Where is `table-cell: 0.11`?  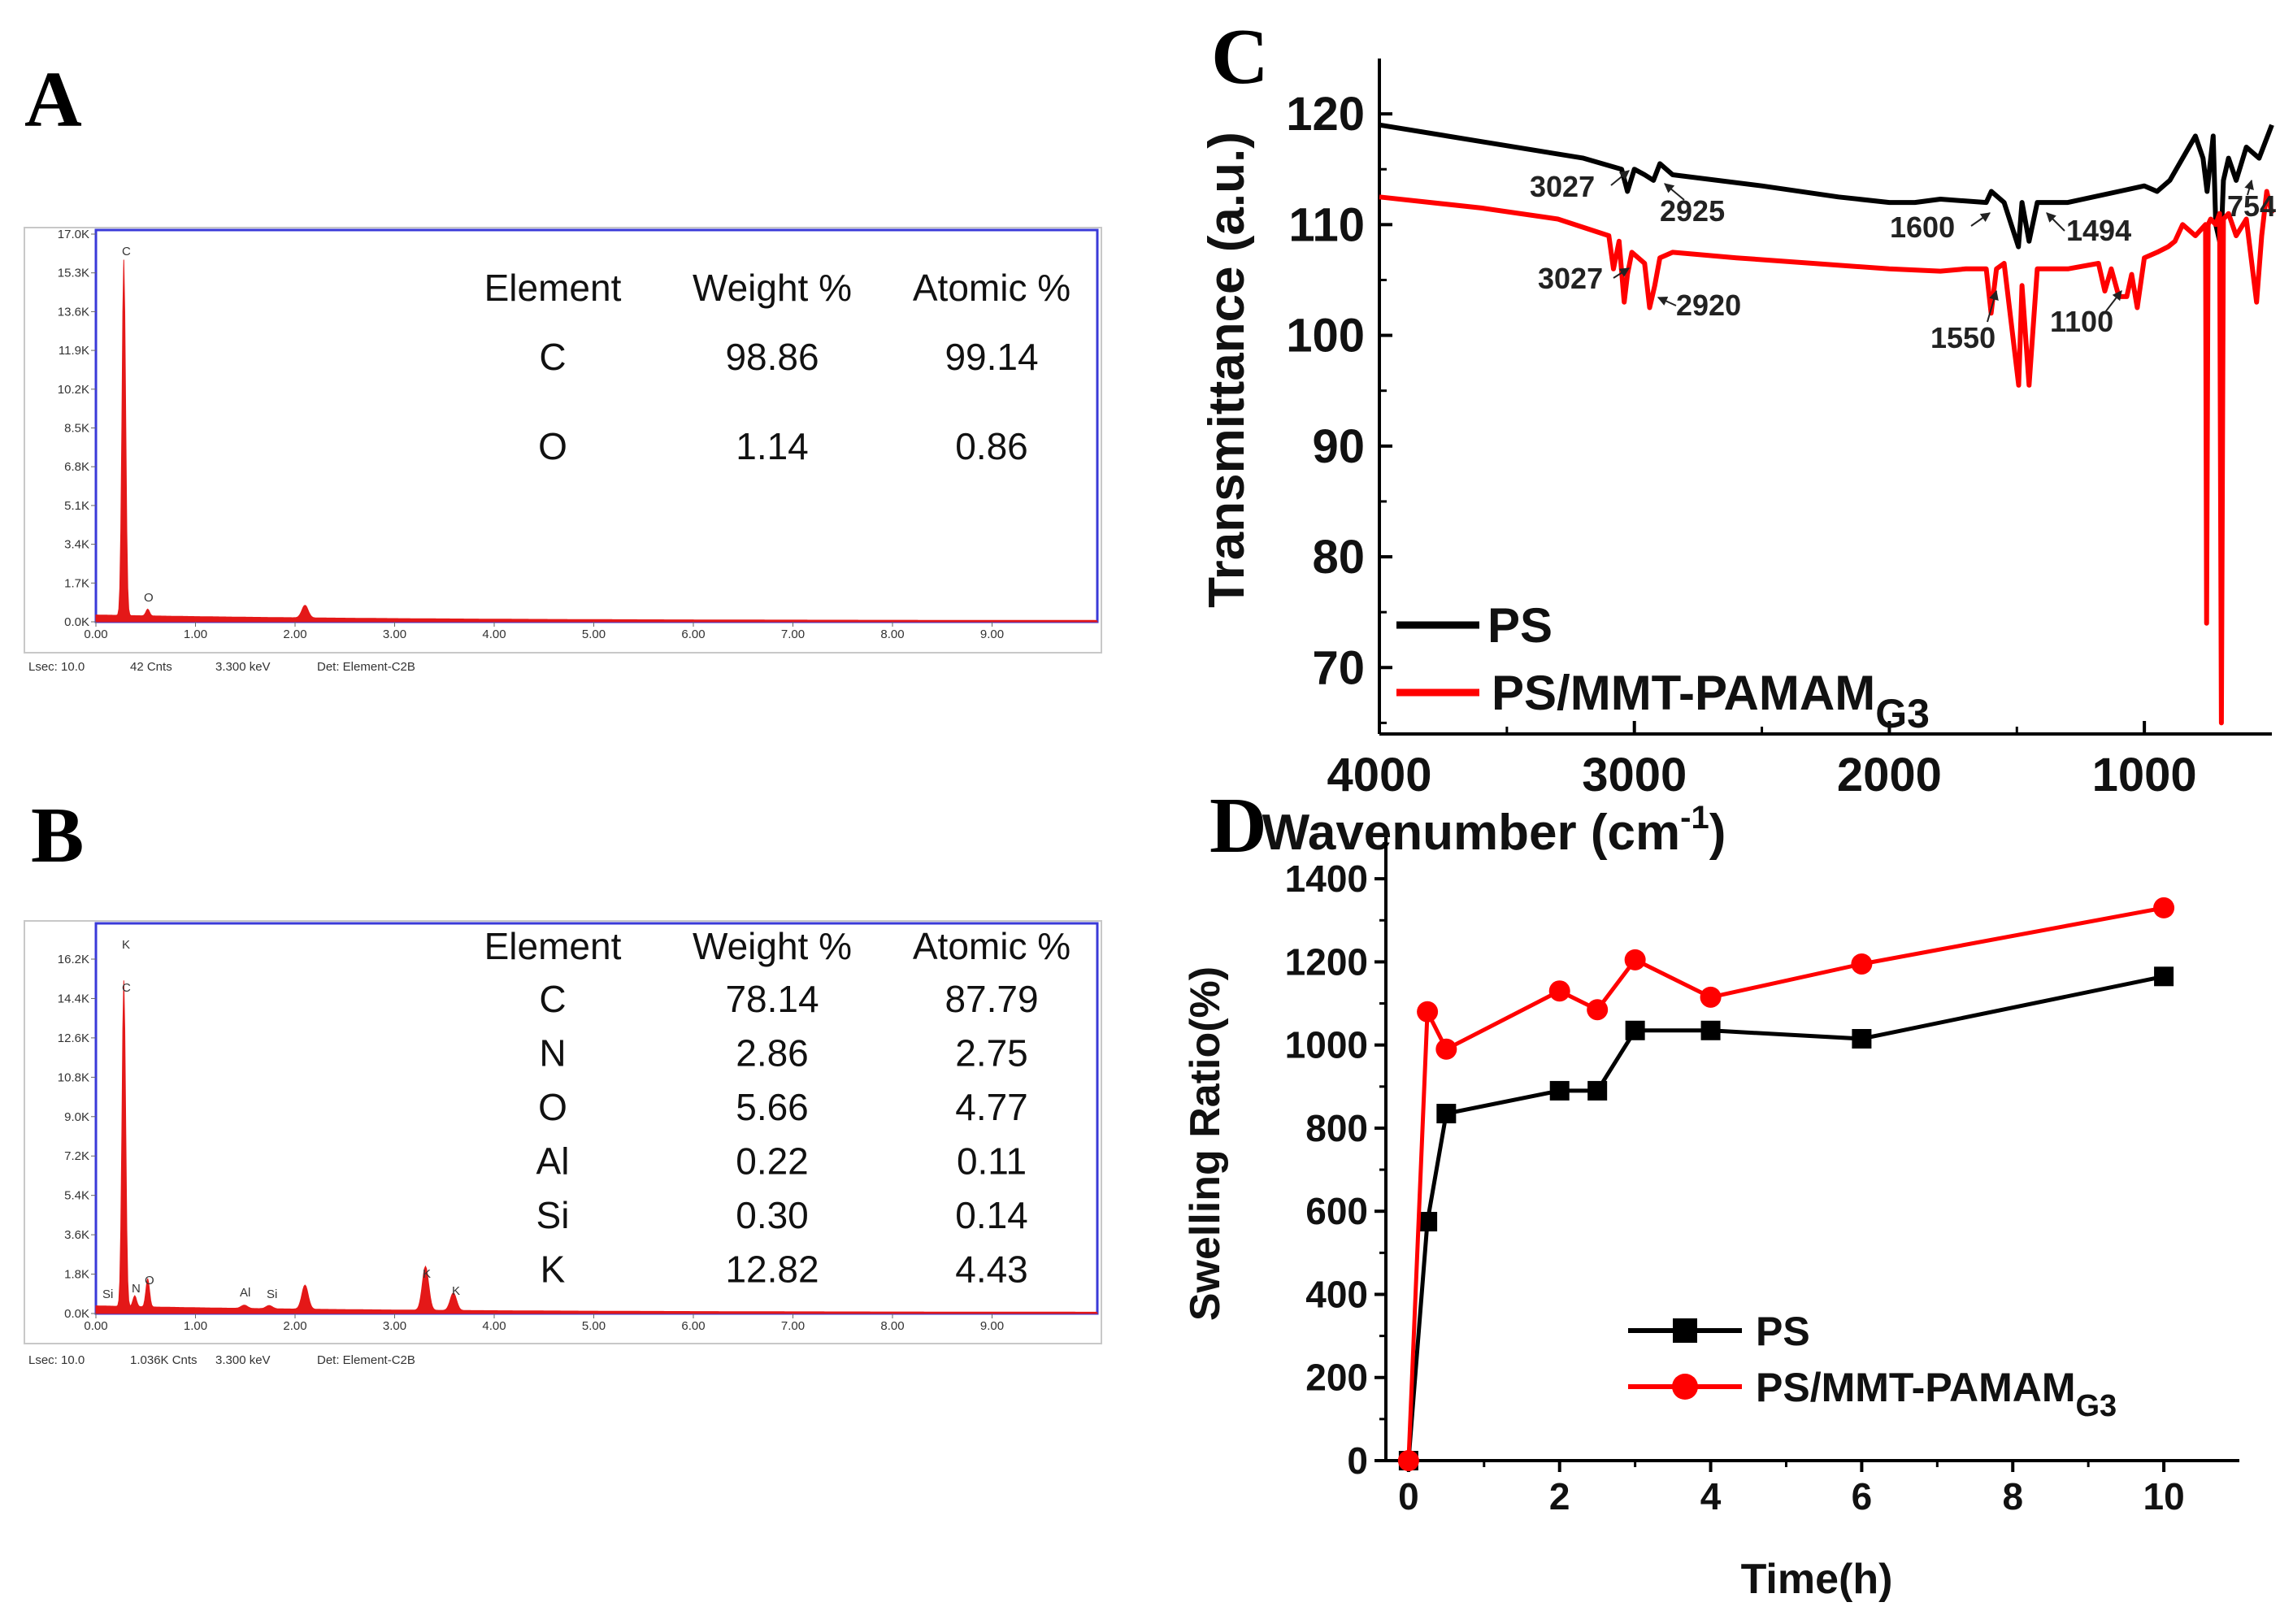
table-cell: 0.11 is located at coordinates (992, 1161).